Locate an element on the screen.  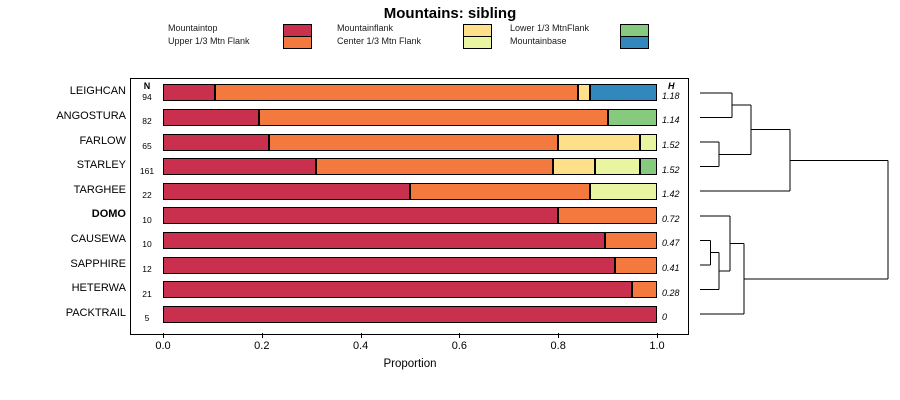
h-value: 0.28 is located at coordinates (671, 292).